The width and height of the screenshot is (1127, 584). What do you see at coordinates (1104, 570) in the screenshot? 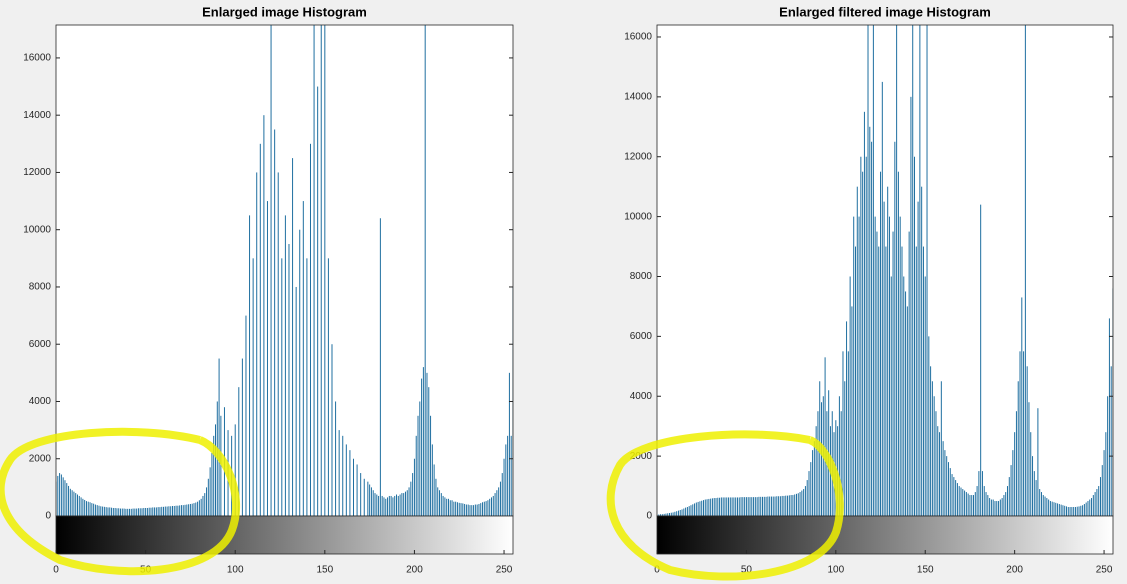
I see `x-tick-label: 250` at bounding box center [1104, 570].